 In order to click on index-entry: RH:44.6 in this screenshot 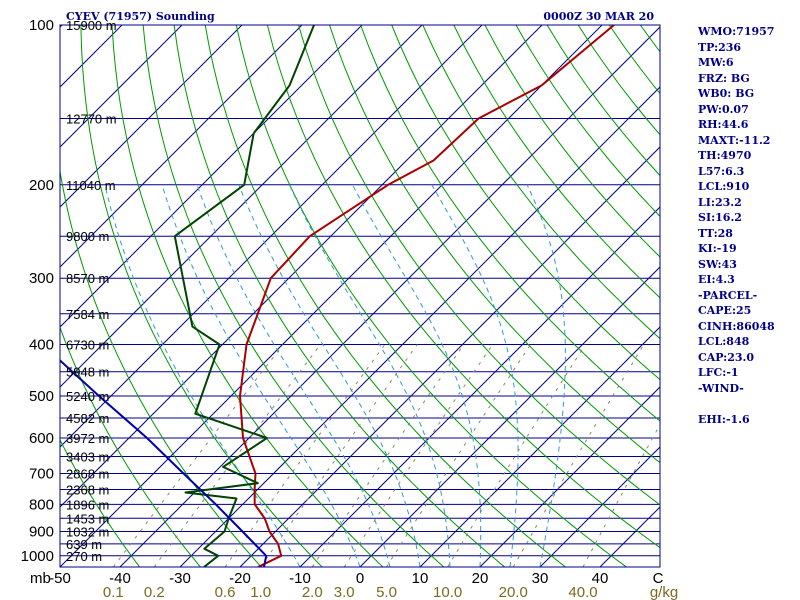, I will do `click(723, 124)`.